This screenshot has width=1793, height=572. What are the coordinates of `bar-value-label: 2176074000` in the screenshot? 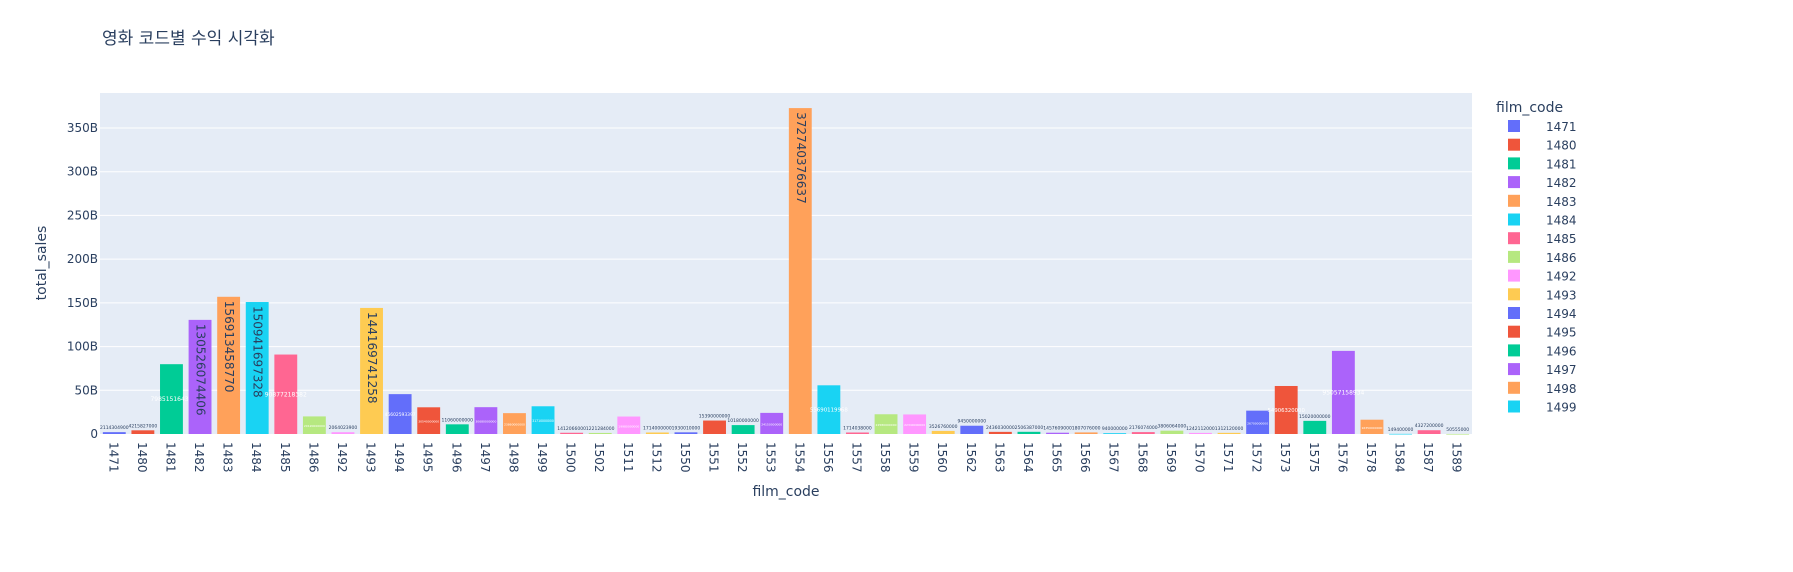 It's located at (1143, 428).